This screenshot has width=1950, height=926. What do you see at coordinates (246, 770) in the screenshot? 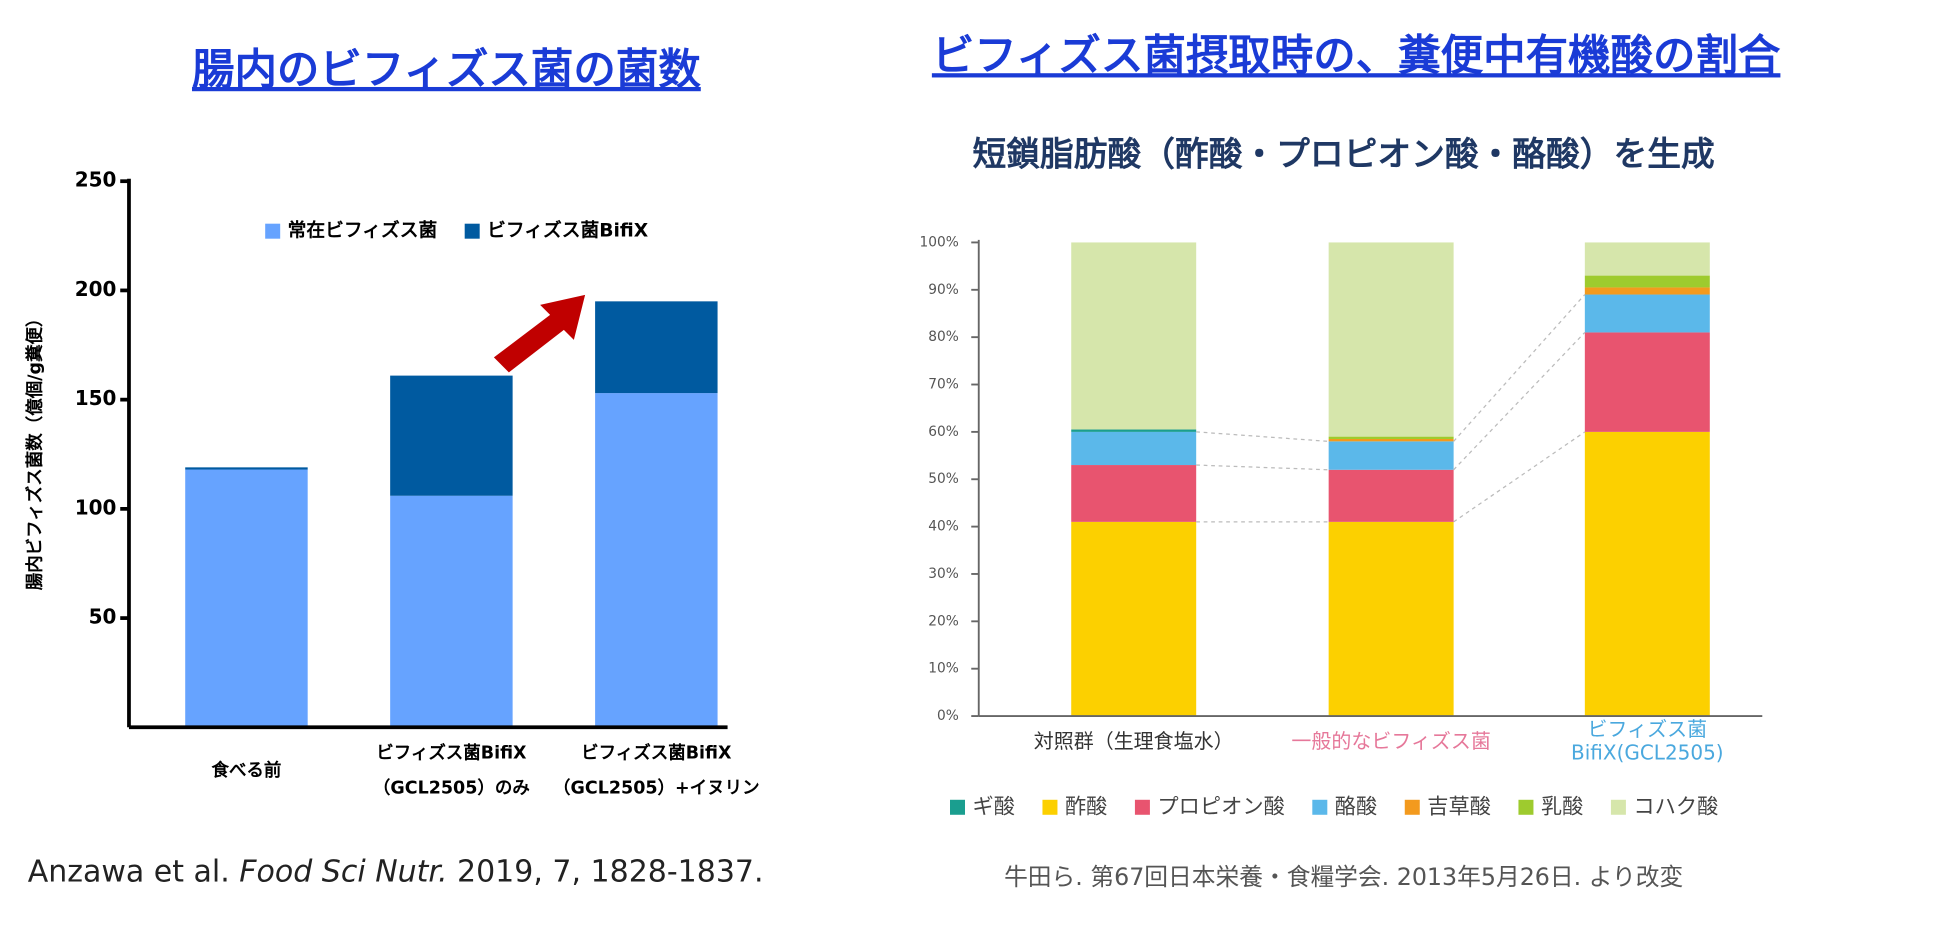
I see `x-tick-label: 食べる前` at bounding box center [246, 770].